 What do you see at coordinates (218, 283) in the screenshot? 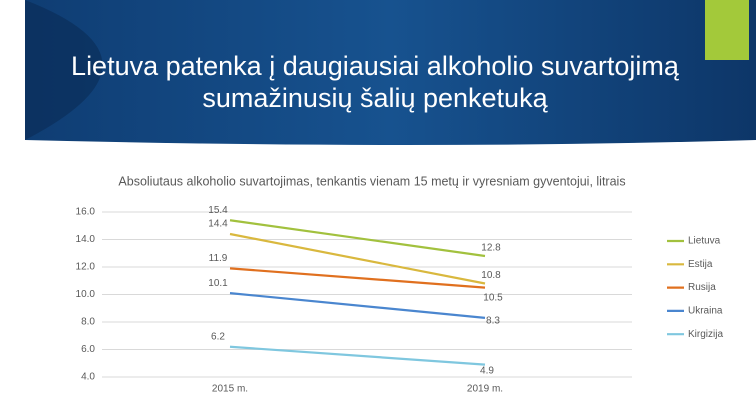
I see `data-label: 10.1` at bounding box center [218, 283].